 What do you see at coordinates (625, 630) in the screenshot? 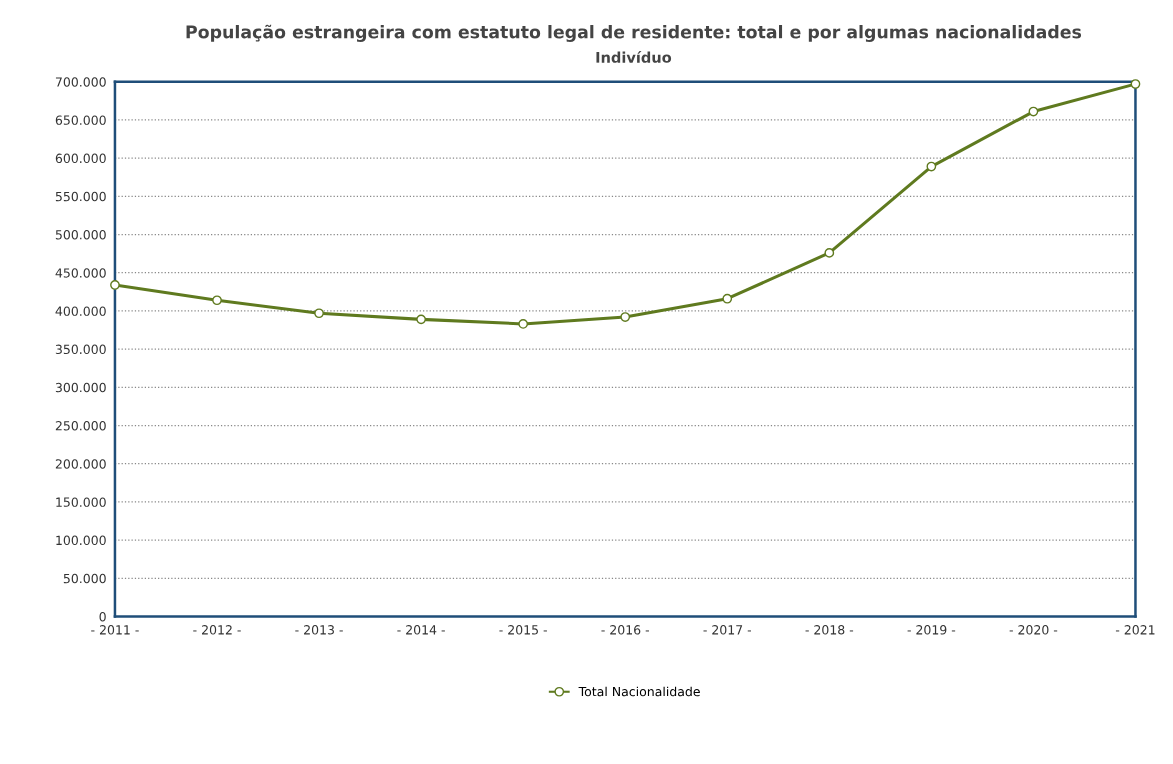
I see `x-tick-label: - 2016 -` at bounding box center [625, 630].